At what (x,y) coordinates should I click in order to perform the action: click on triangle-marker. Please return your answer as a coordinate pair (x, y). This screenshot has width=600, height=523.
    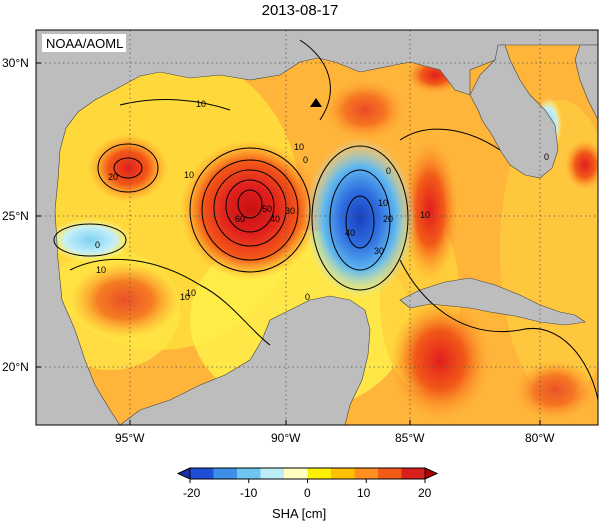
    Looking at the image, I should click on (316, 102).